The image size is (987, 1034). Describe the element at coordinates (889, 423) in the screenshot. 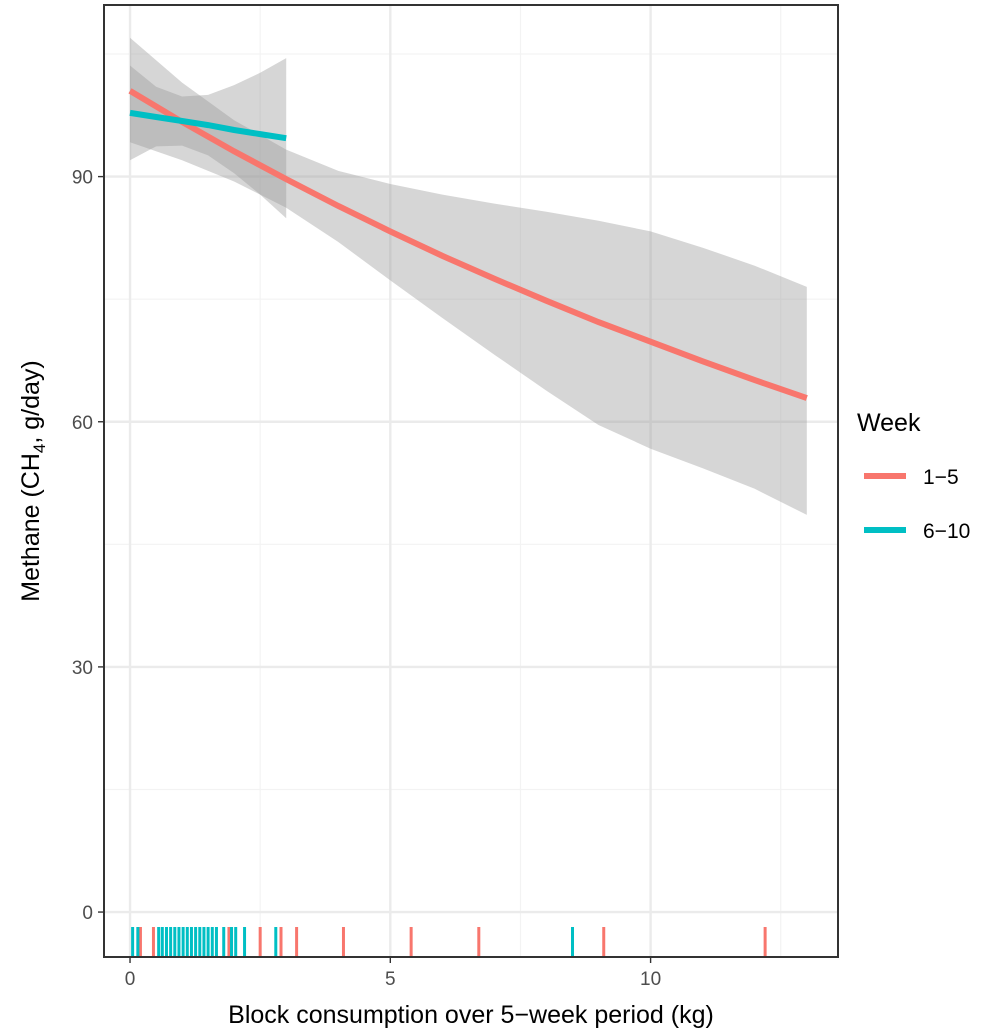

I see `legend-title: Week` at that location.